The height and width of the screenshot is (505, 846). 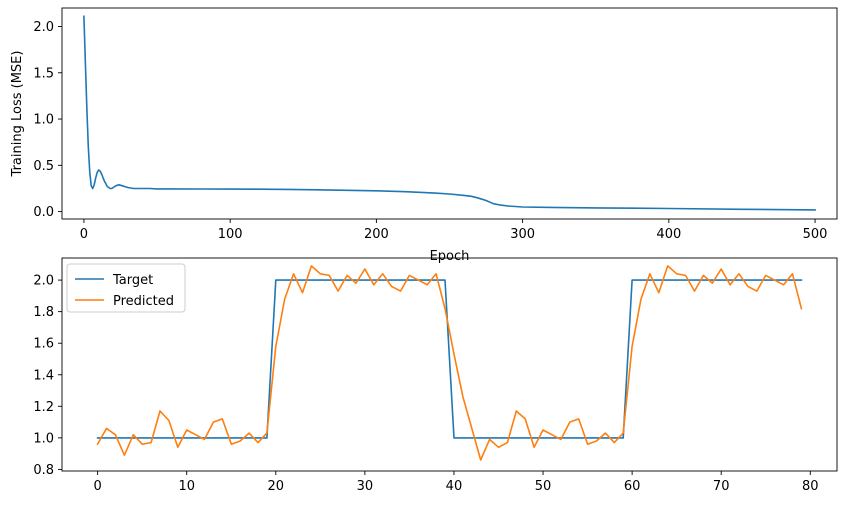 What do you see at coordinates (810, 486) in the screenshot?
I see `prediction-xtick-label: 80` at bounding box center [810, 486].